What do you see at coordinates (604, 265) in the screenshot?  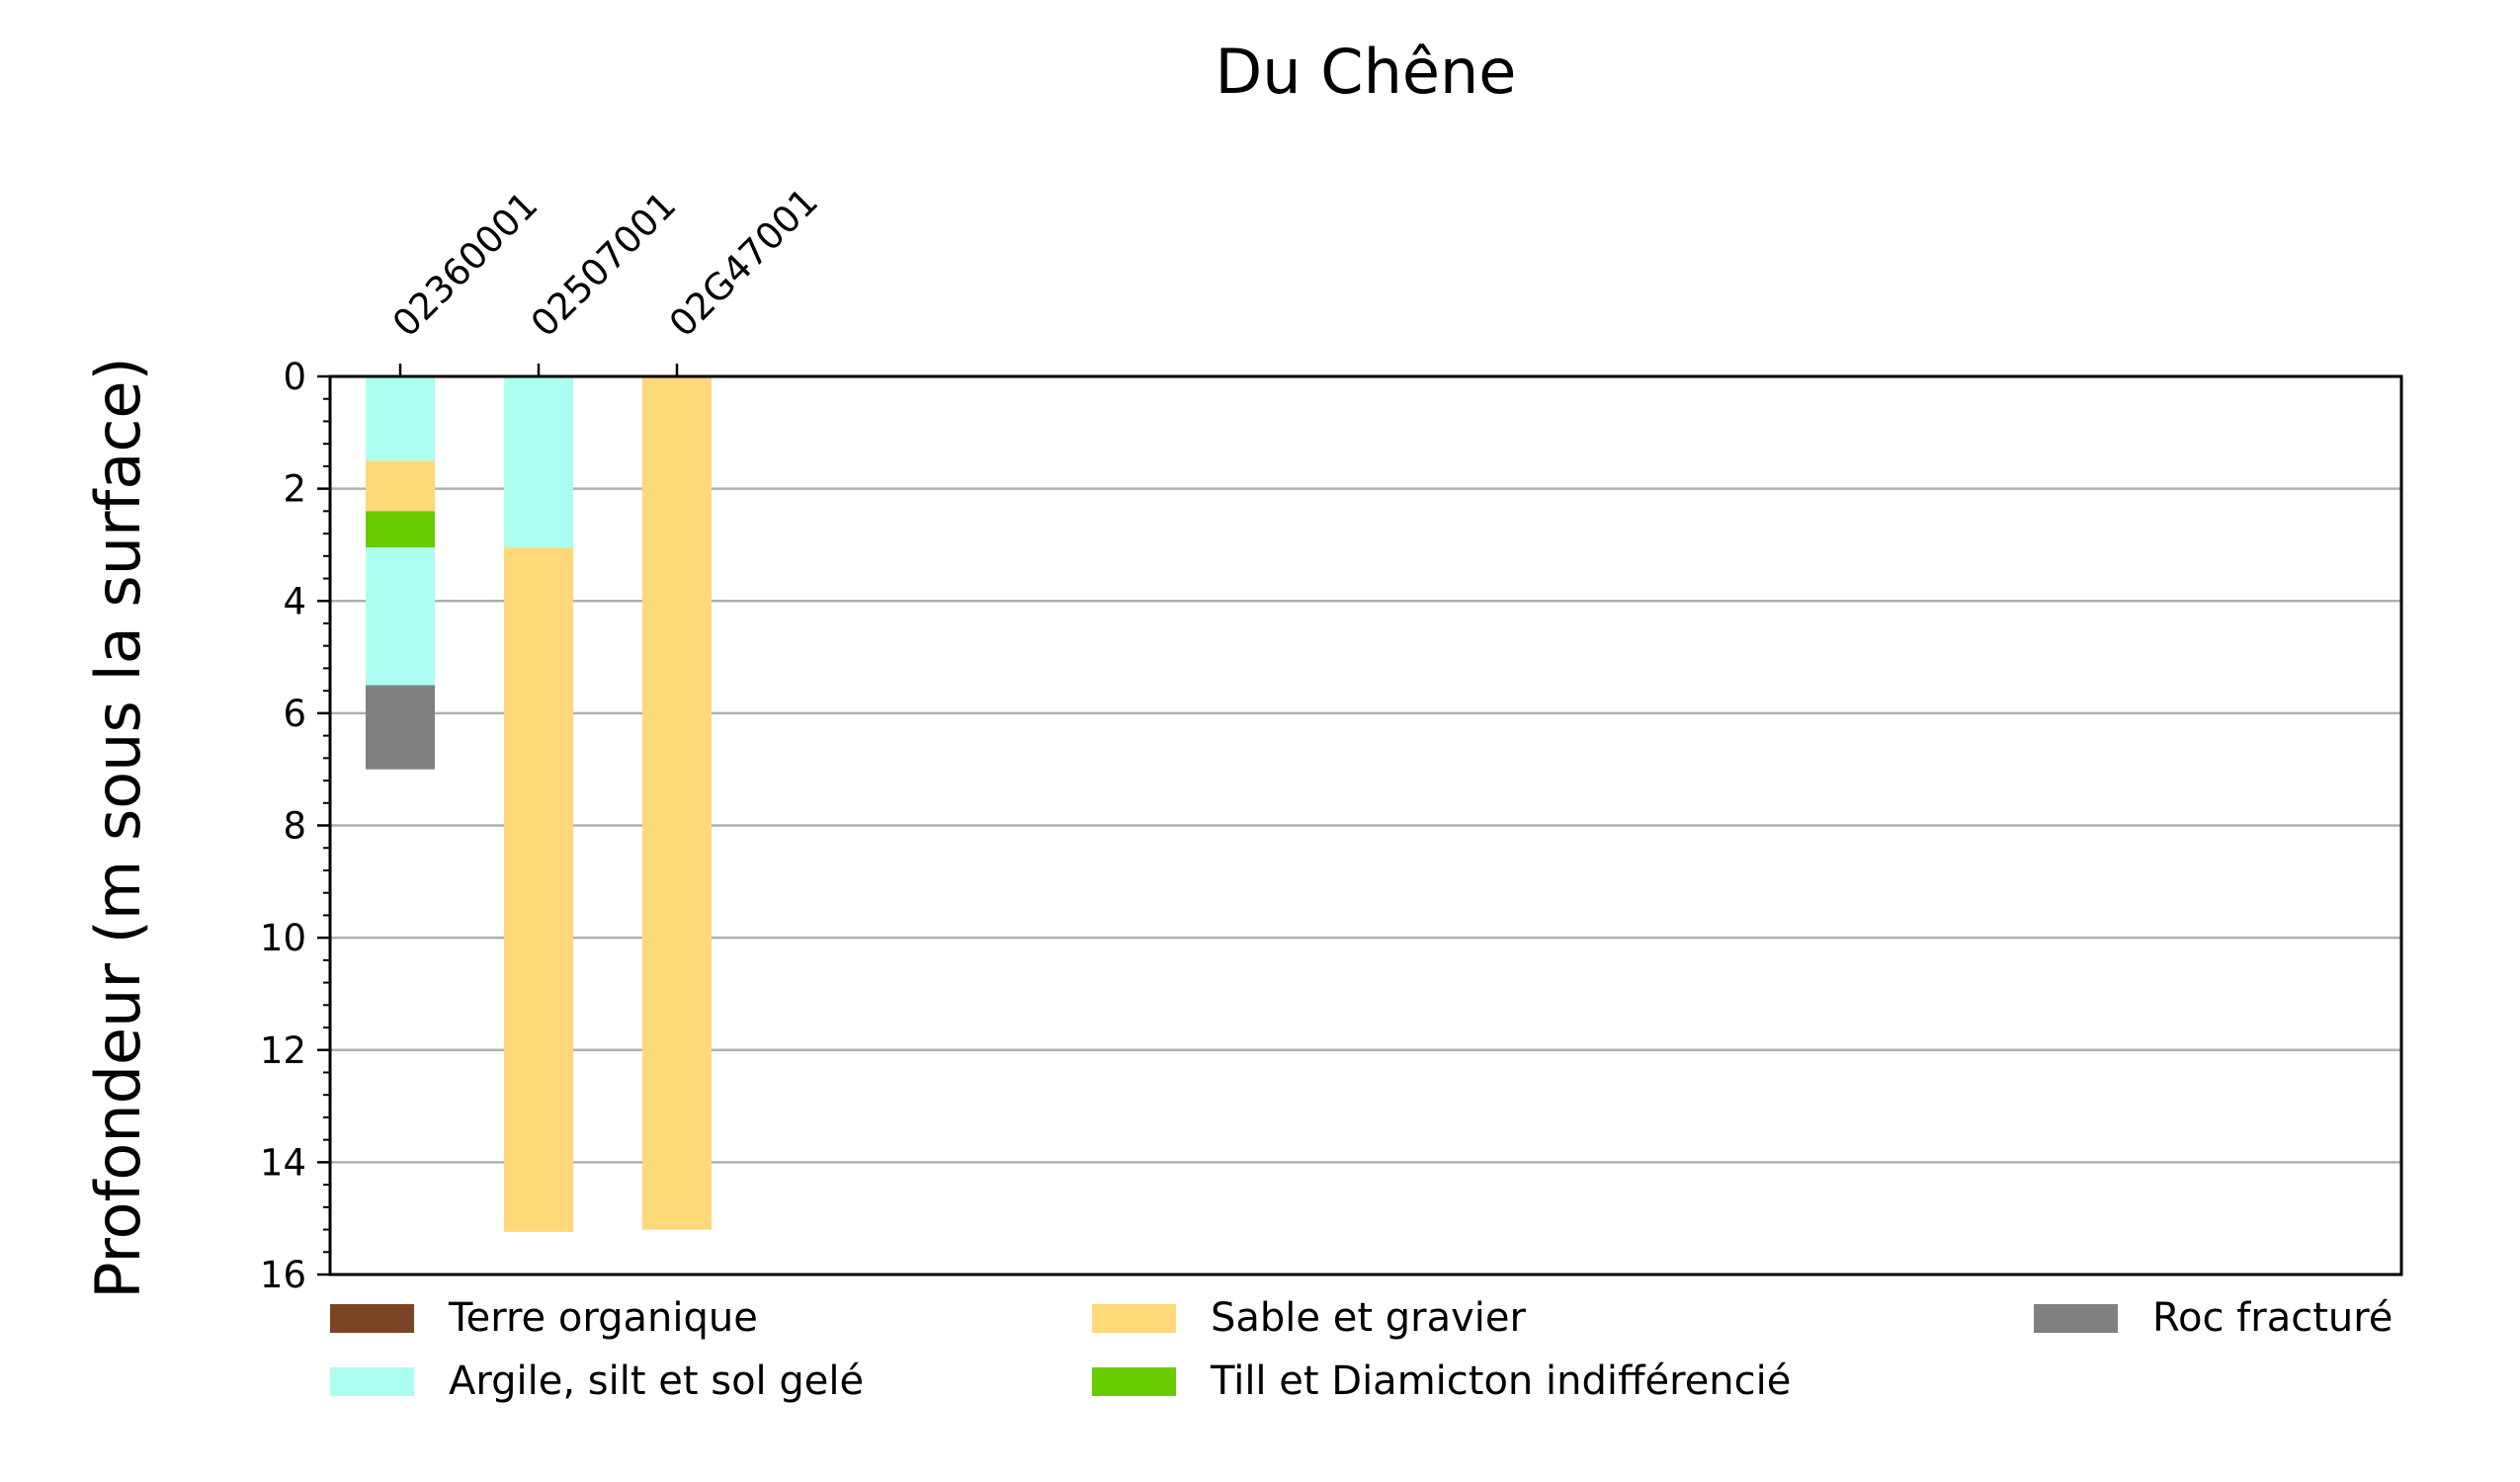 I see `x-tick-label: 02507001` at bounding box center [604, 265].